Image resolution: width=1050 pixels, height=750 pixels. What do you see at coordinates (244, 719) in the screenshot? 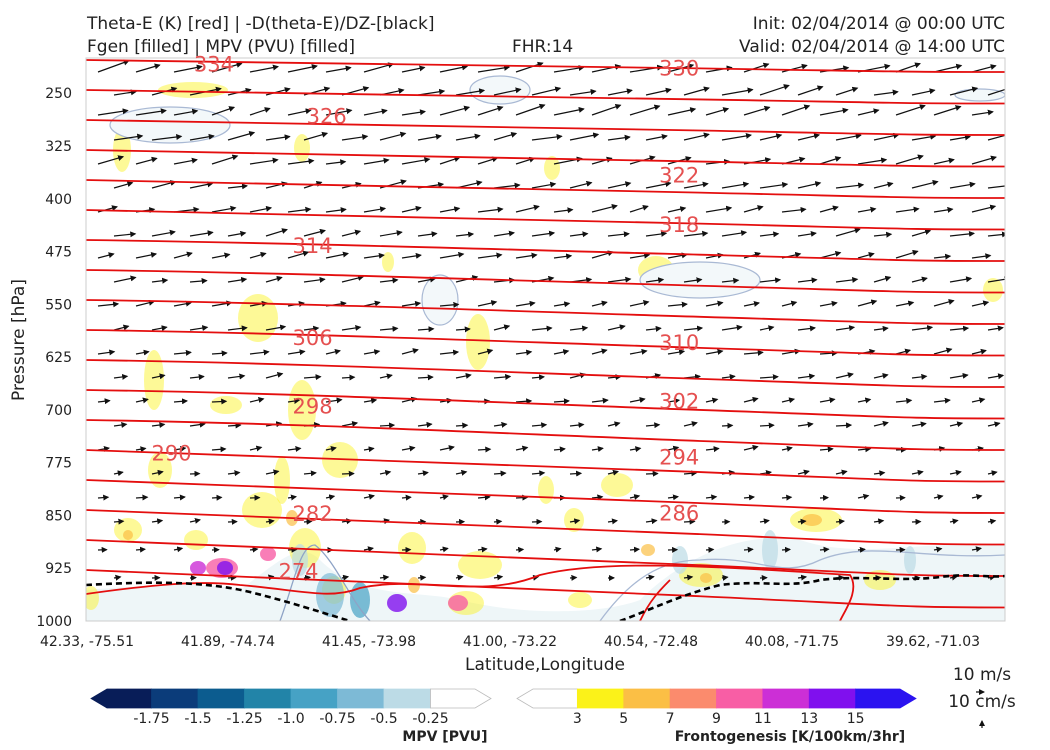
I see `mpv-colorbar-tick: -1.25` at bounding box center [244, 719].